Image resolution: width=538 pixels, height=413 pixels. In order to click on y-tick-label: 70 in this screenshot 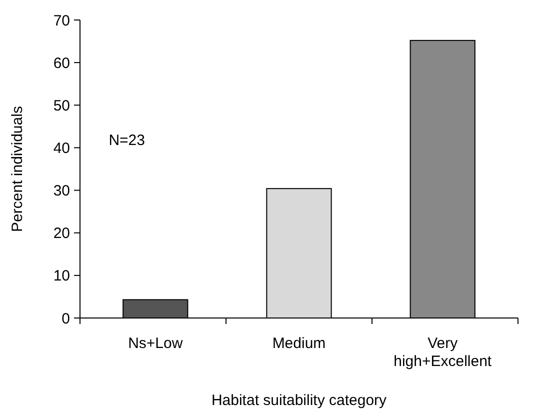, I will do `click(61, 21)`.